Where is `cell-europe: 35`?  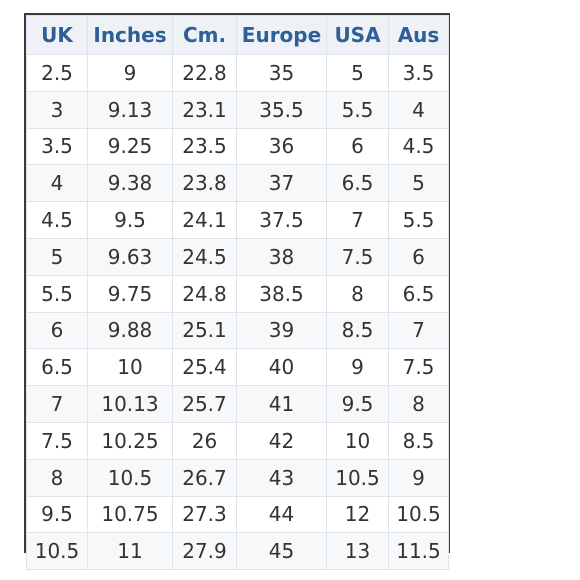
cell-europe: 35 is located at coordinates (281, 73).